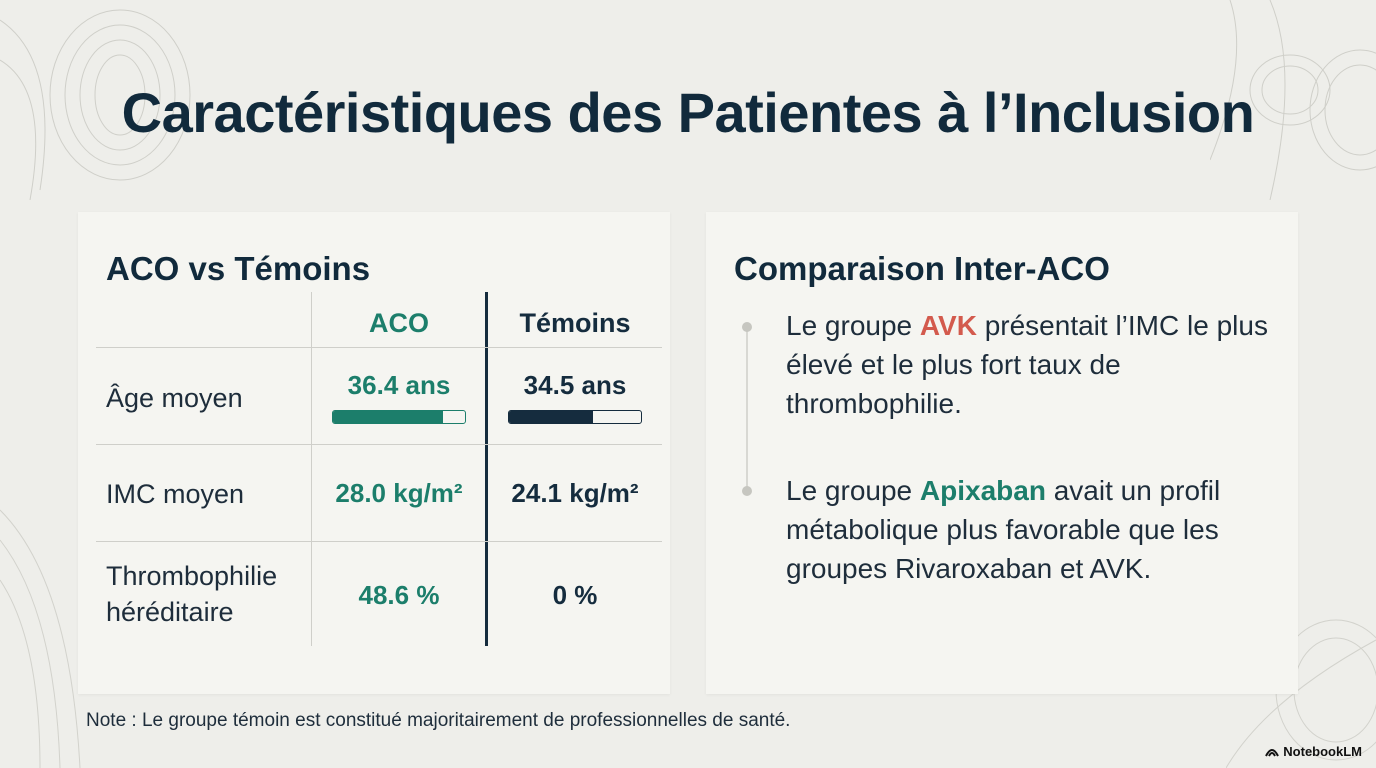  Describe the element at coordinates (399, 417) in the screenshot. I see `progress-bar-aco-age` at that location.